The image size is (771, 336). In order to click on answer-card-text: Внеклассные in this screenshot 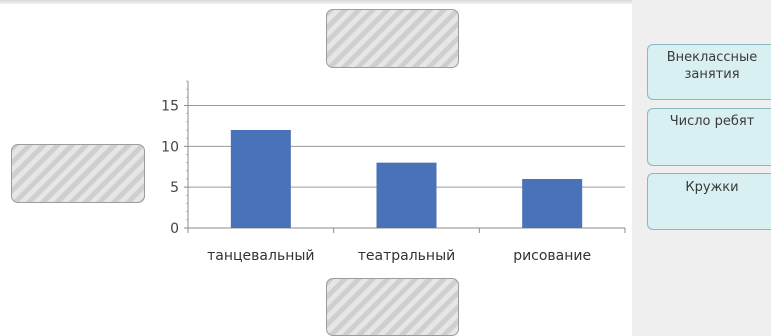, I will do `click(712, 57)`.